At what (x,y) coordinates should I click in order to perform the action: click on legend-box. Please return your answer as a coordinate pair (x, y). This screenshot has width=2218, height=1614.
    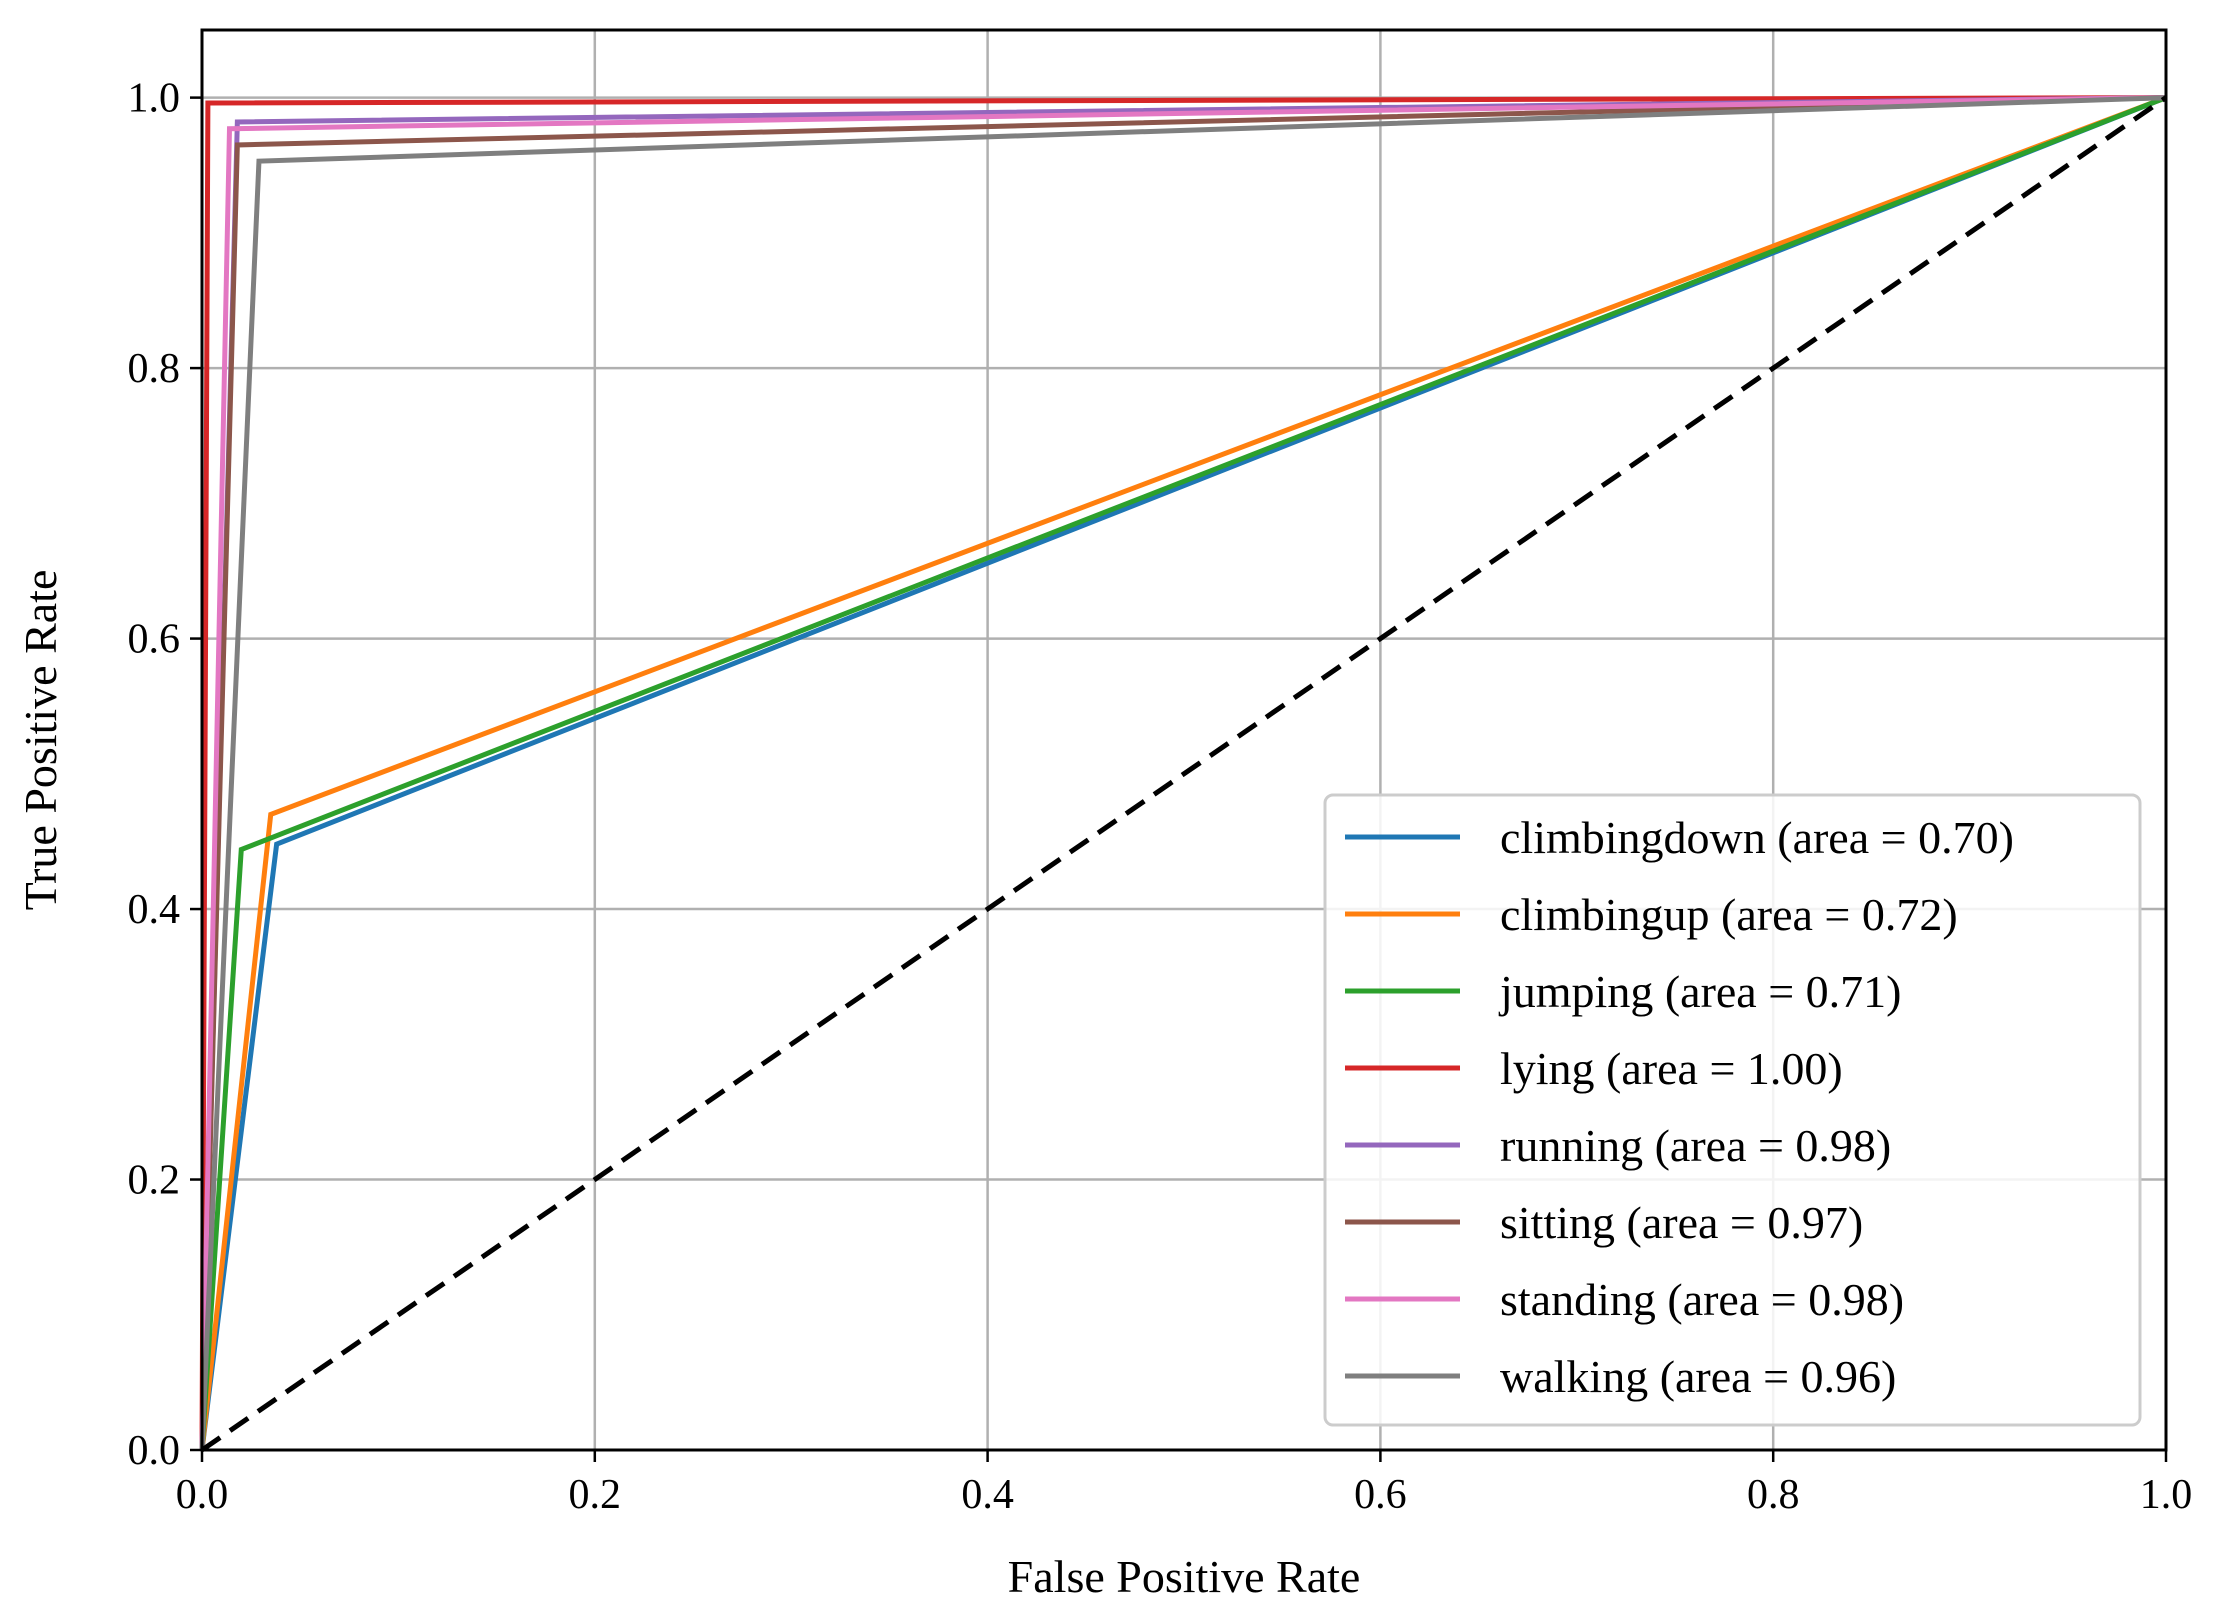
    Looking at the image, I should click on (1732, 1110).